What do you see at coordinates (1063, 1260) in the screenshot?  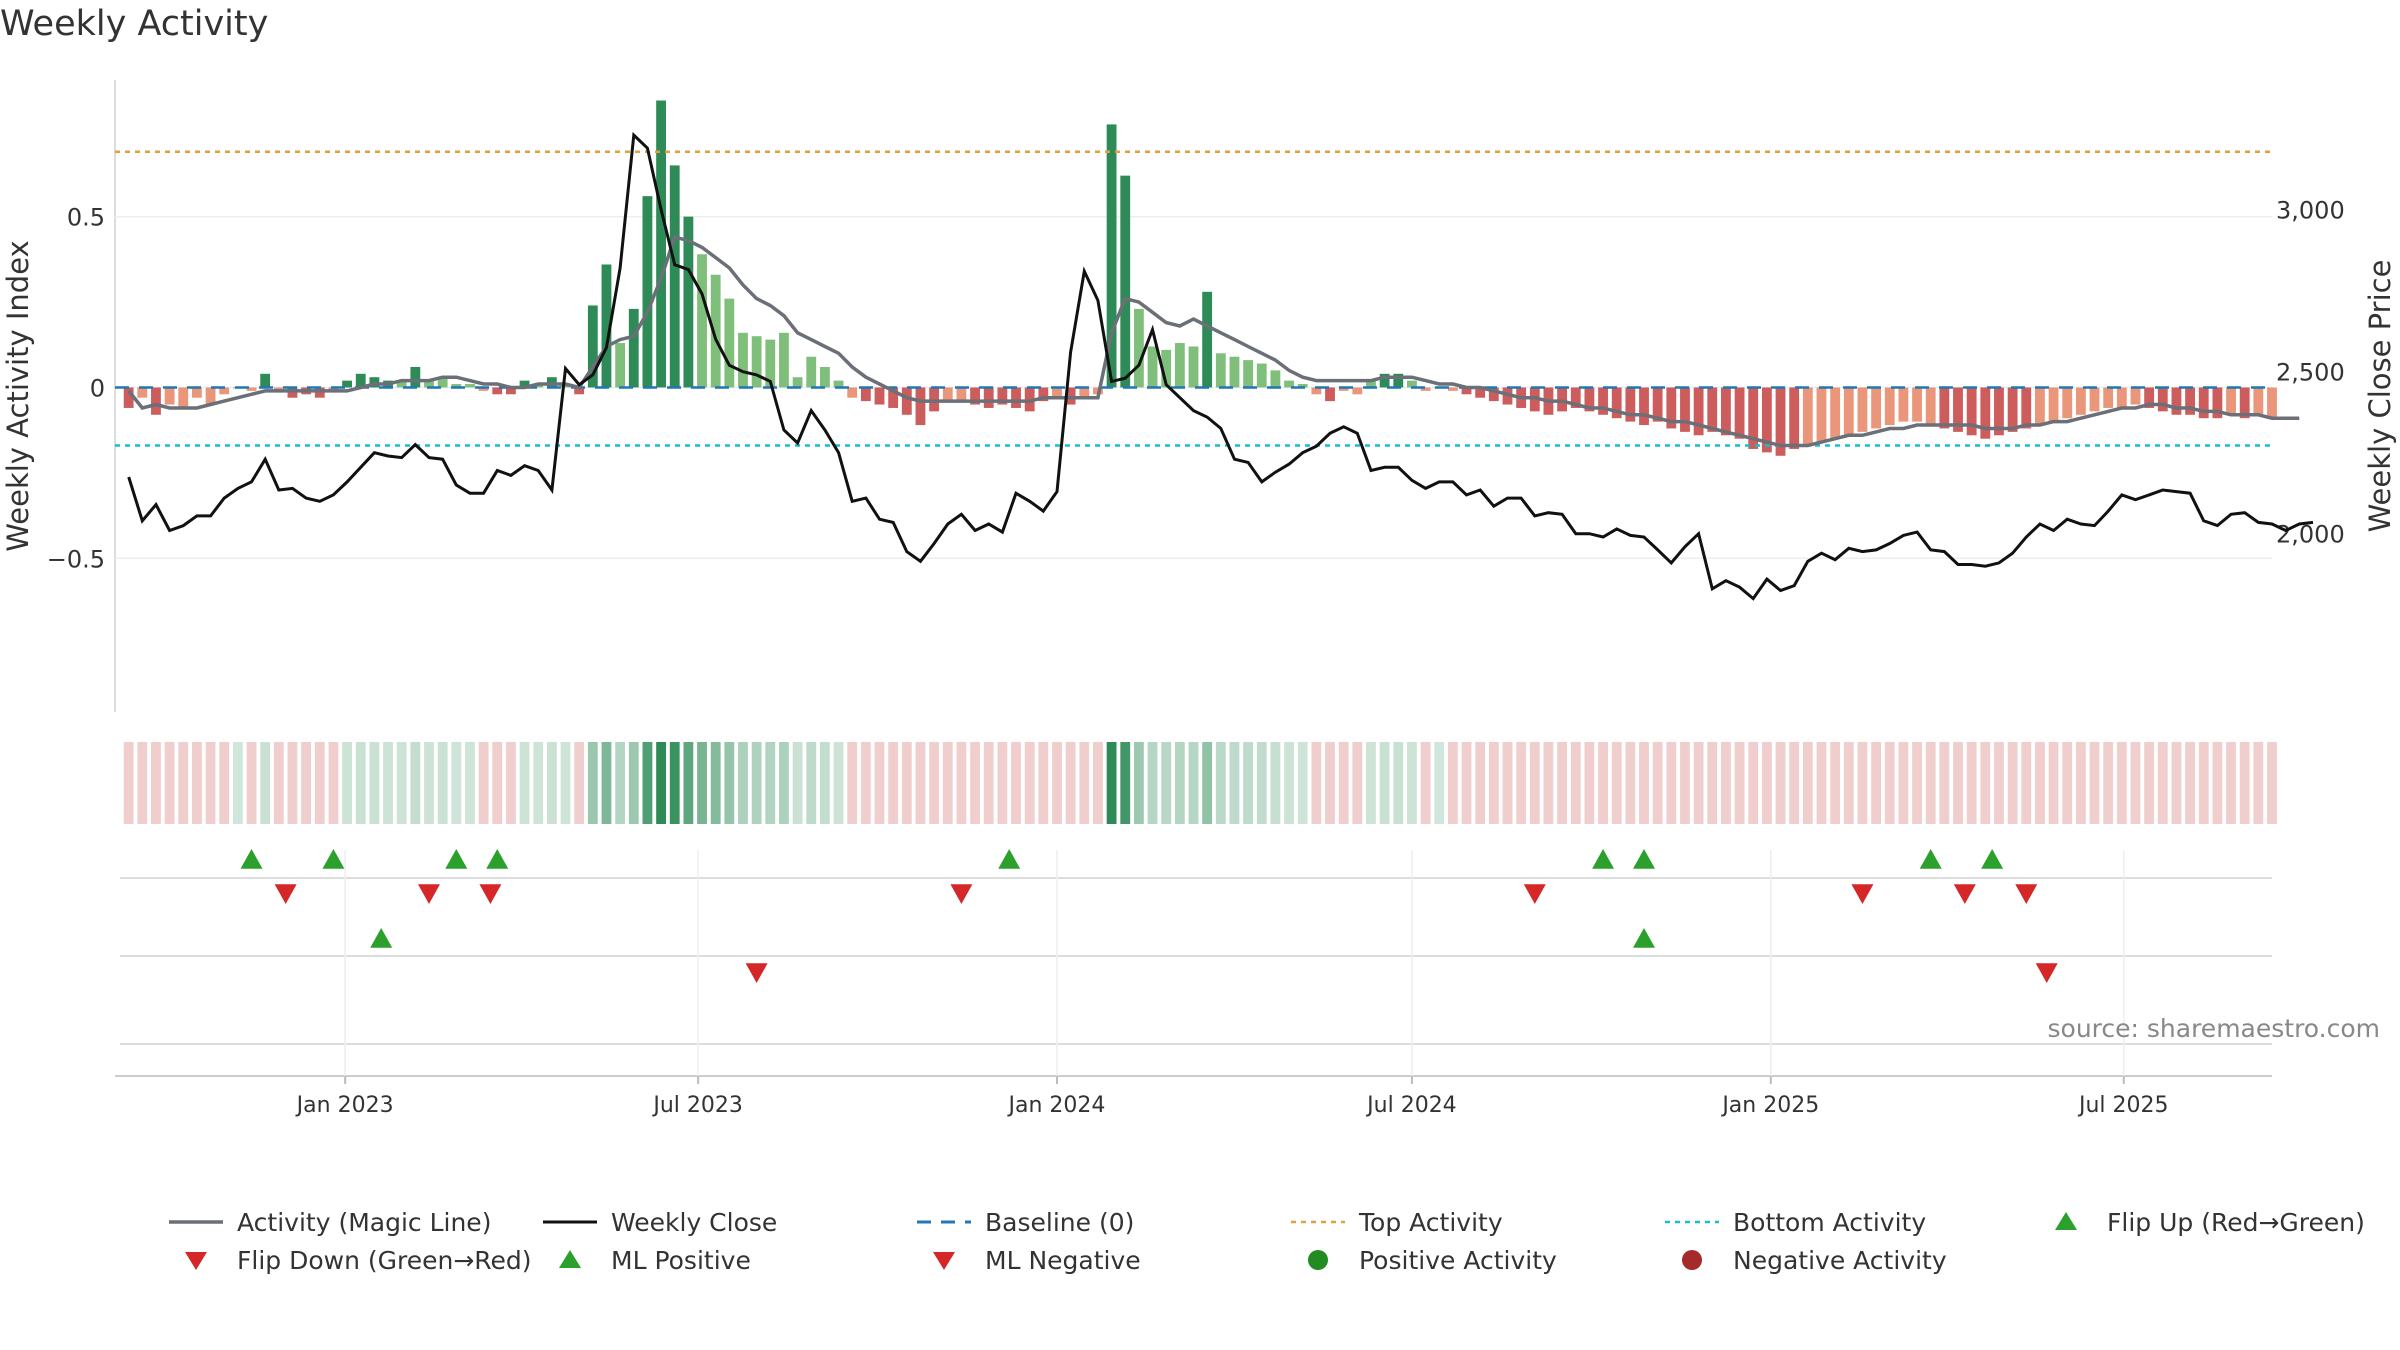 I see `legend-label: ML Negative` at bounding box center [1063, 1260].